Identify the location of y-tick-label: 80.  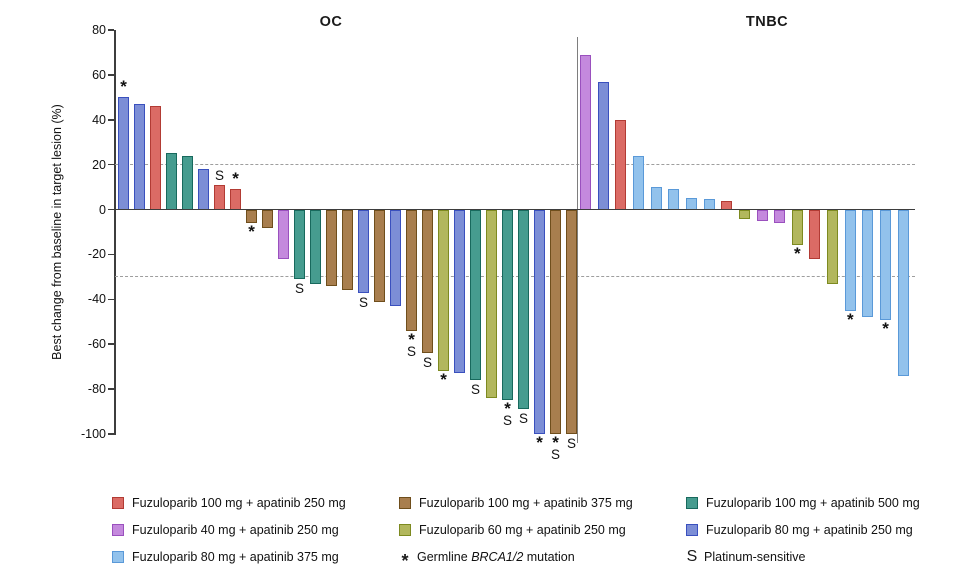
(99, 30).